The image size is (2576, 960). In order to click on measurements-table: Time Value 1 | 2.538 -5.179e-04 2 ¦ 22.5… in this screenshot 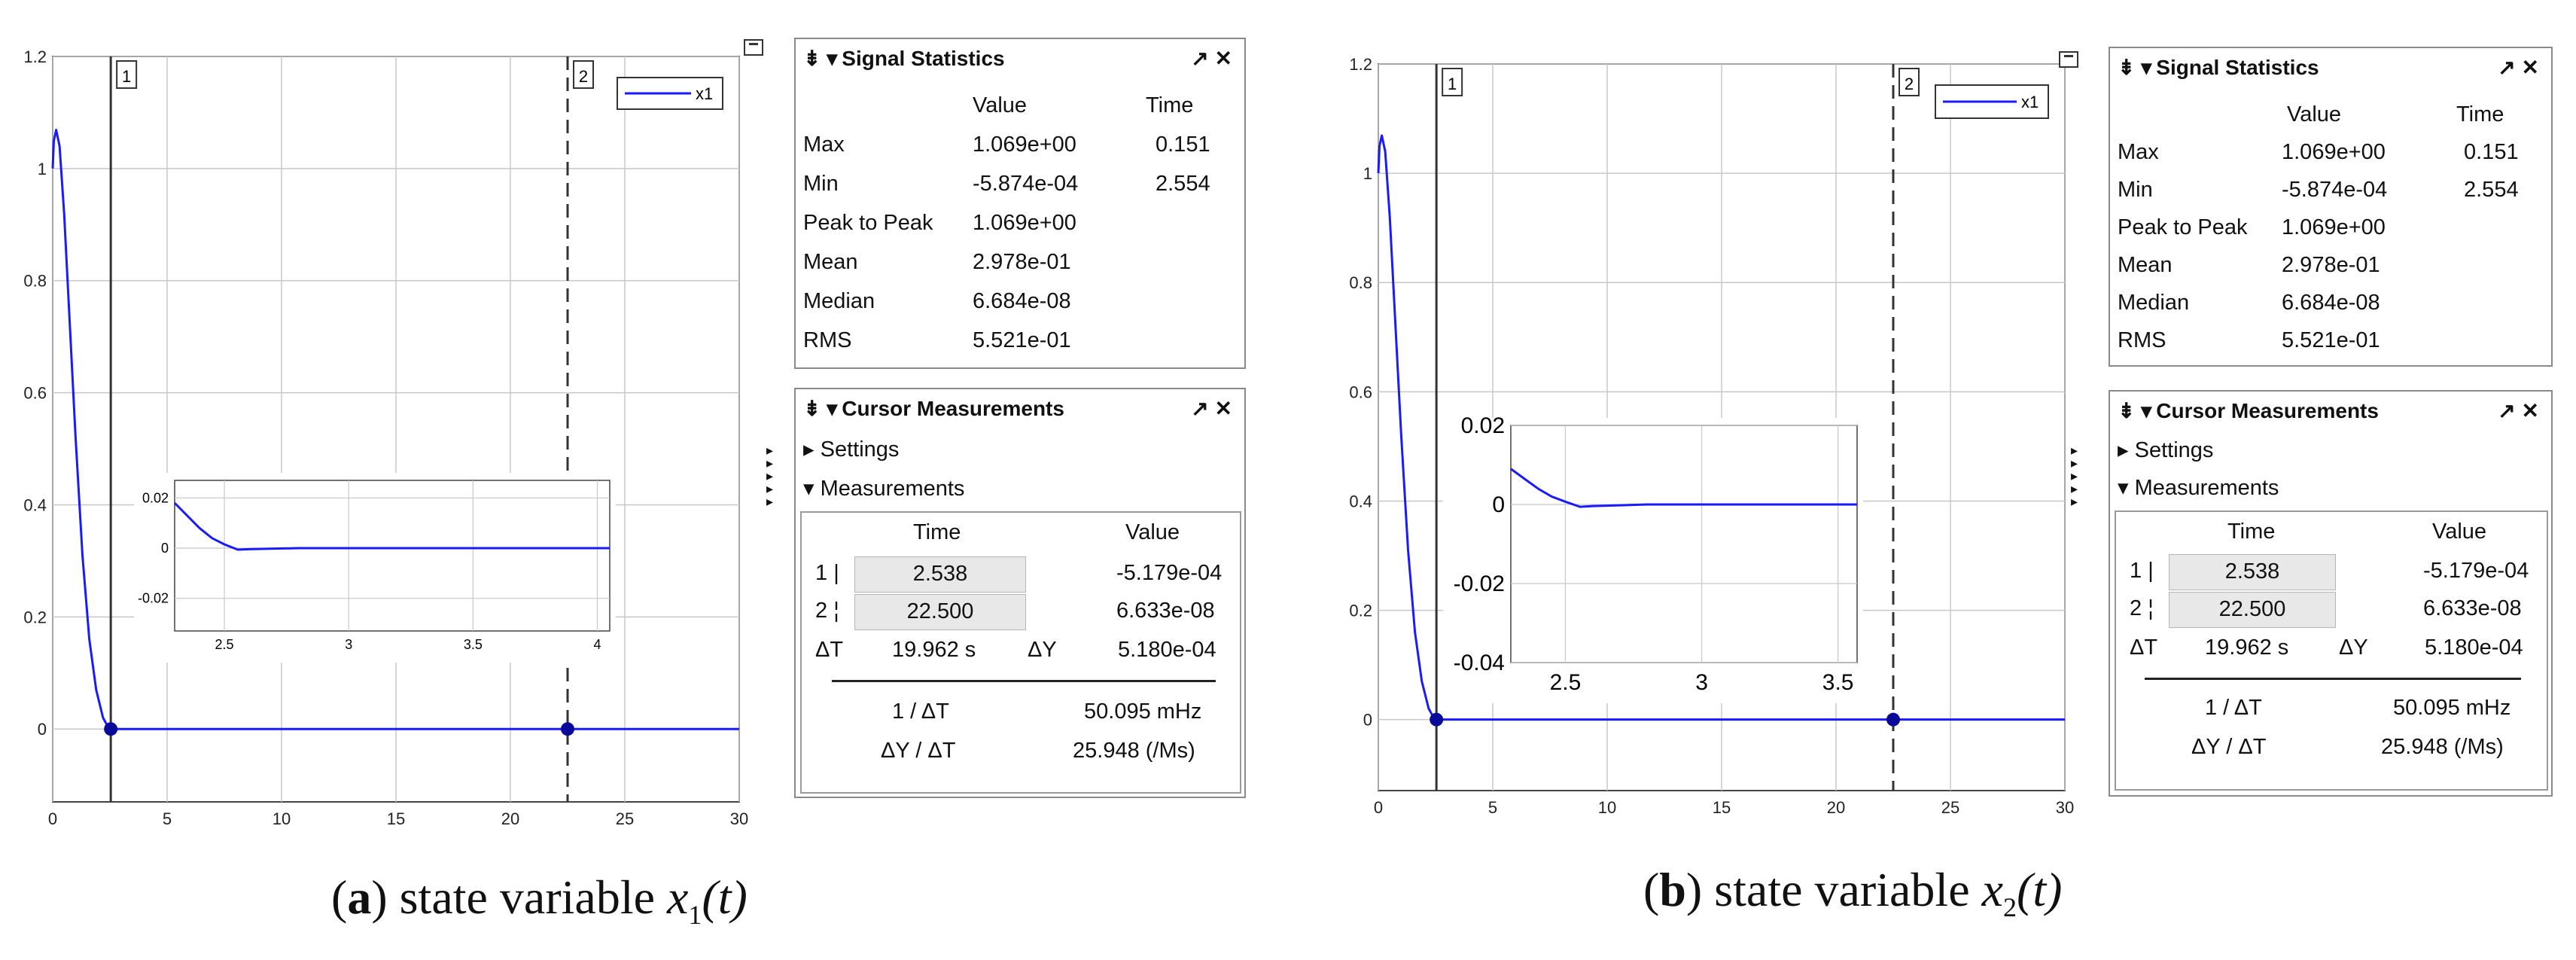, I will do `click(1020, 652)`.